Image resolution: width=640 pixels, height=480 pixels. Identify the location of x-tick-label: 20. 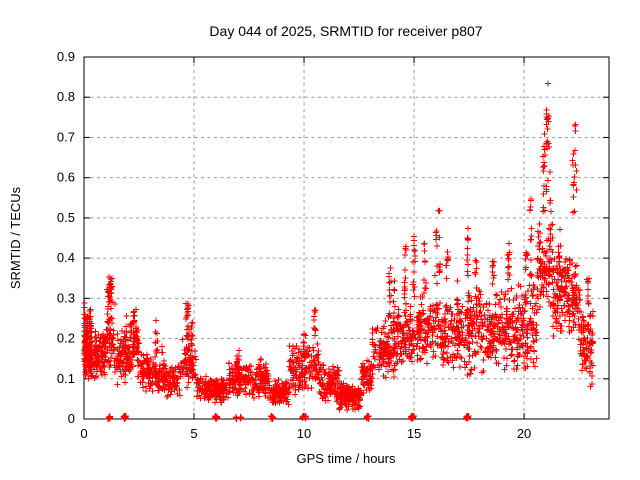
(524, 433).